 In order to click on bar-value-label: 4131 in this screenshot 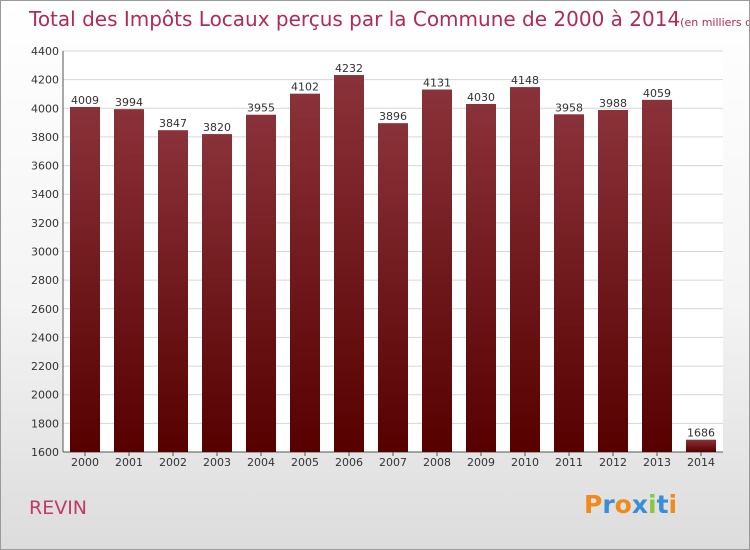, I will do `click(437, 83)`.